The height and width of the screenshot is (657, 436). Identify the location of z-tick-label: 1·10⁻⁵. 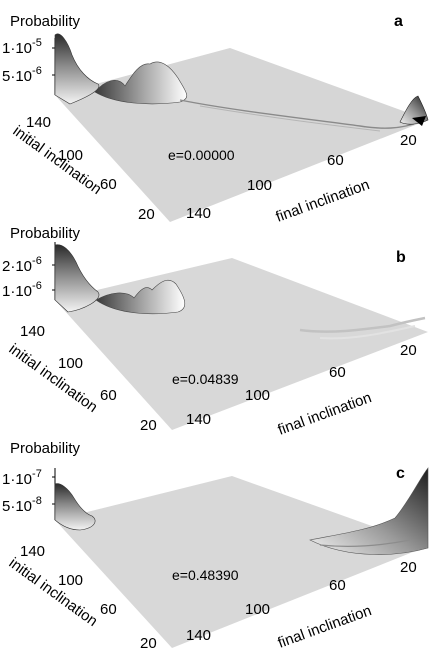
(22, 47).